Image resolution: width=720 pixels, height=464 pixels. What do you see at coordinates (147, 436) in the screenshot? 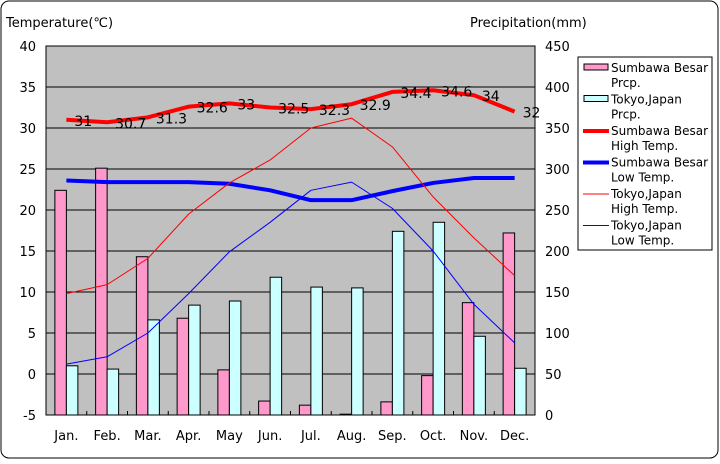
I see `x-tick-label: Mar.` at bounding box center [147, 436].